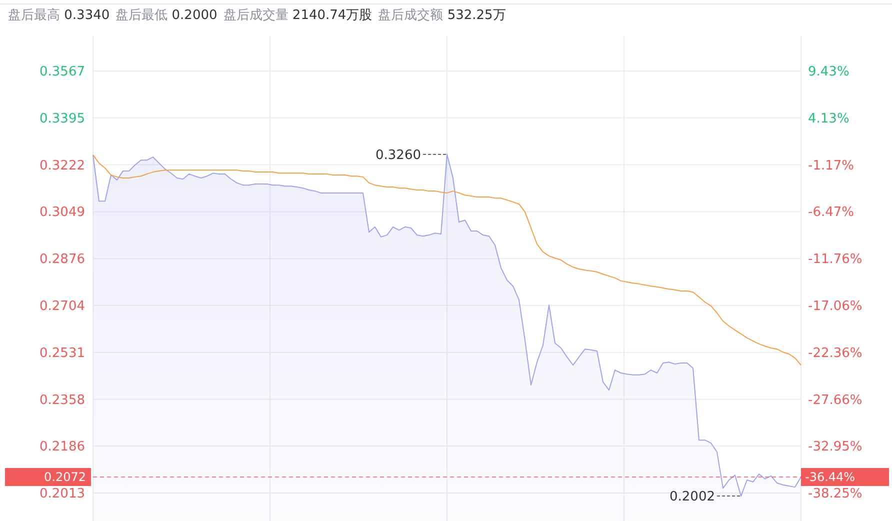  What do you see at coordinates (62, 72) in the screenshot?
I see `y-tick-label: 0.3567` at bounding box center [62, 72].